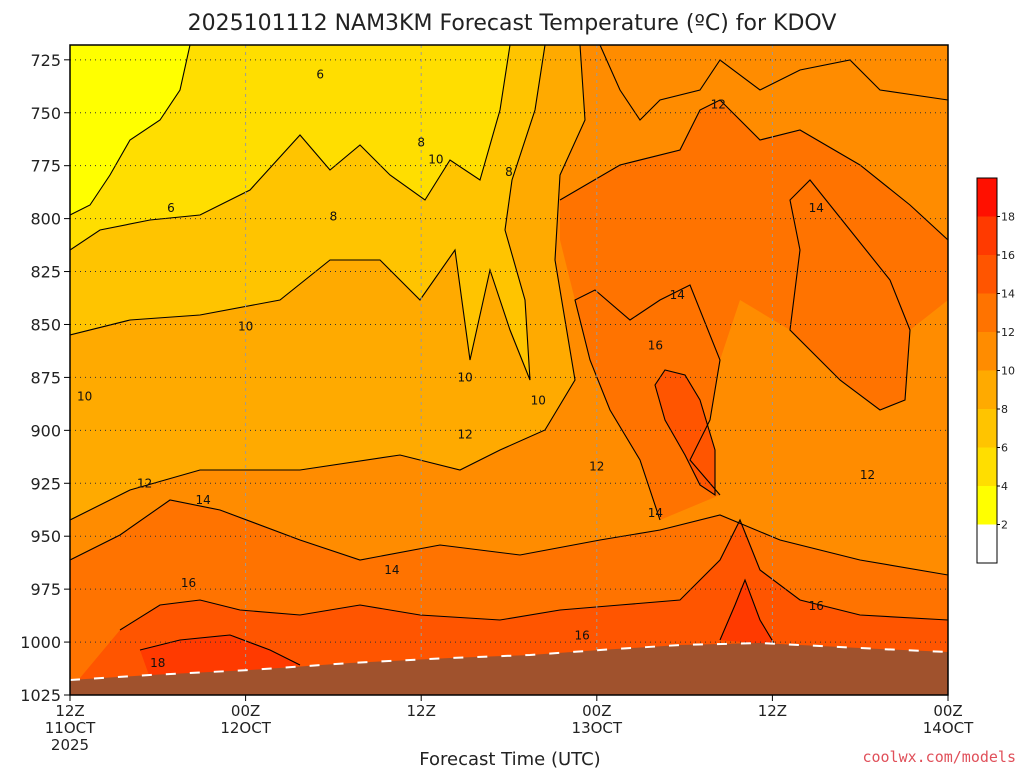  Describe the element at coordinates (45, 166) in the screenshot. I see `y-tick-label: 775` at that location.